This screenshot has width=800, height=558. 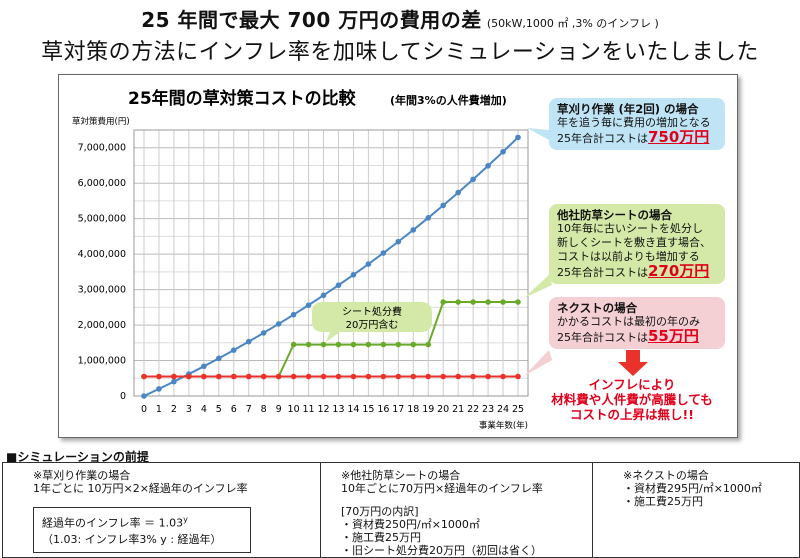 I want to click on sim-next-item: ・資材費295円/㎡×1000㎡, so click(x=692, y=488).